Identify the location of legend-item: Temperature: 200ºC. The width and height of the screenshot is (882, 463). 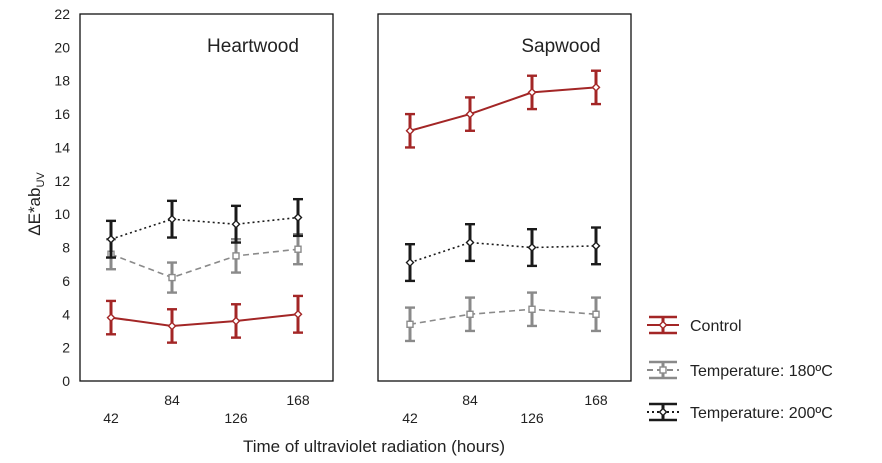
(740, 412).